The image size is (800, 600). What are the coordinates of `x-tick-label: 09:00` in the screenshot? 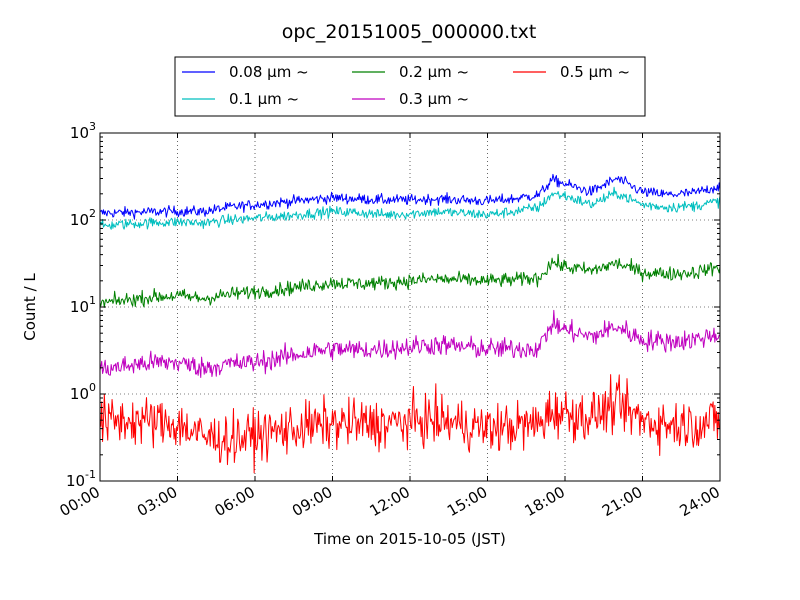 It's located at (312, 501).